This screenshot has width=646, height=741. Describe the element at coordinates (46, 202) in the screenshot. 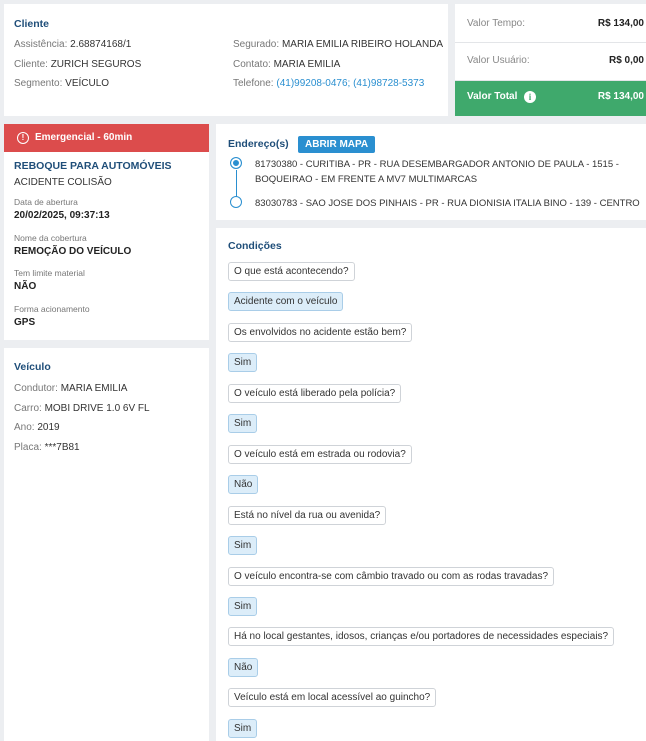

I see `service-field-label: Data de abertura` at that location.